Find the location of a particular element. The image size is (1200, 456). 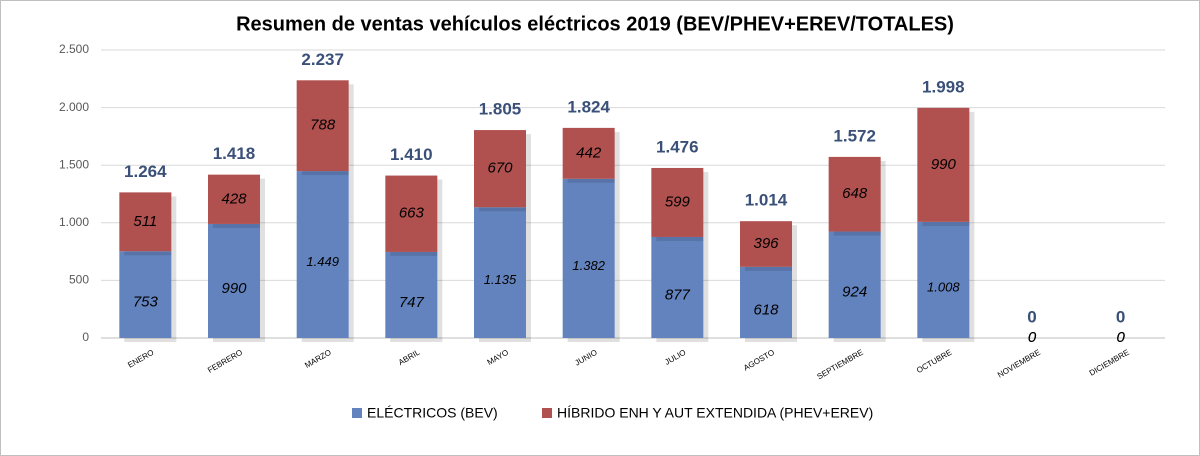

data-label: 788 is located at coordinates (323, 125).